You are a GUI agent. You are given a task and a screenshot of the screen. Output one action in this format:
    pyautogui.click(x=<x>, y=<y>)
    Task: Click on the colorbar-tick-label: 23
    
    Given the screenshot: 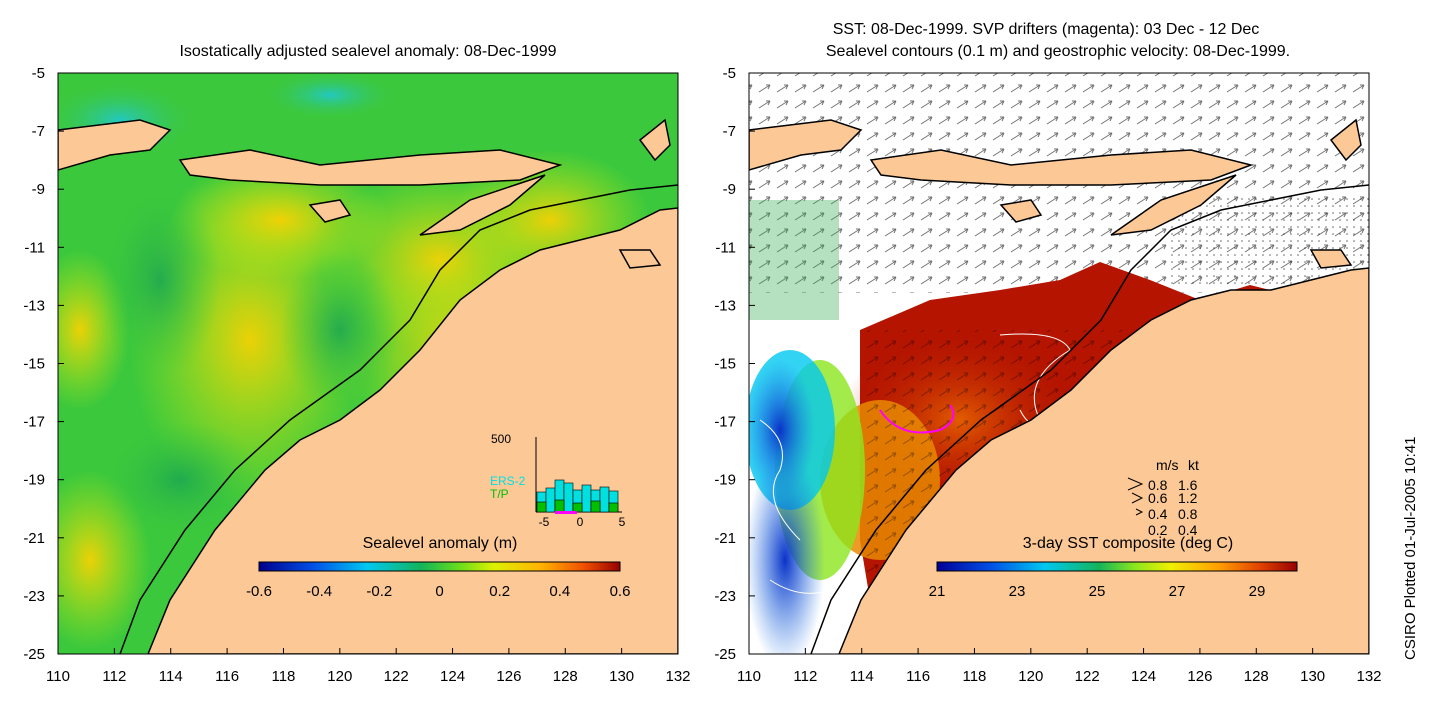 What is the action you would take?
    pyautogui.click(x=1017, y=591)
    